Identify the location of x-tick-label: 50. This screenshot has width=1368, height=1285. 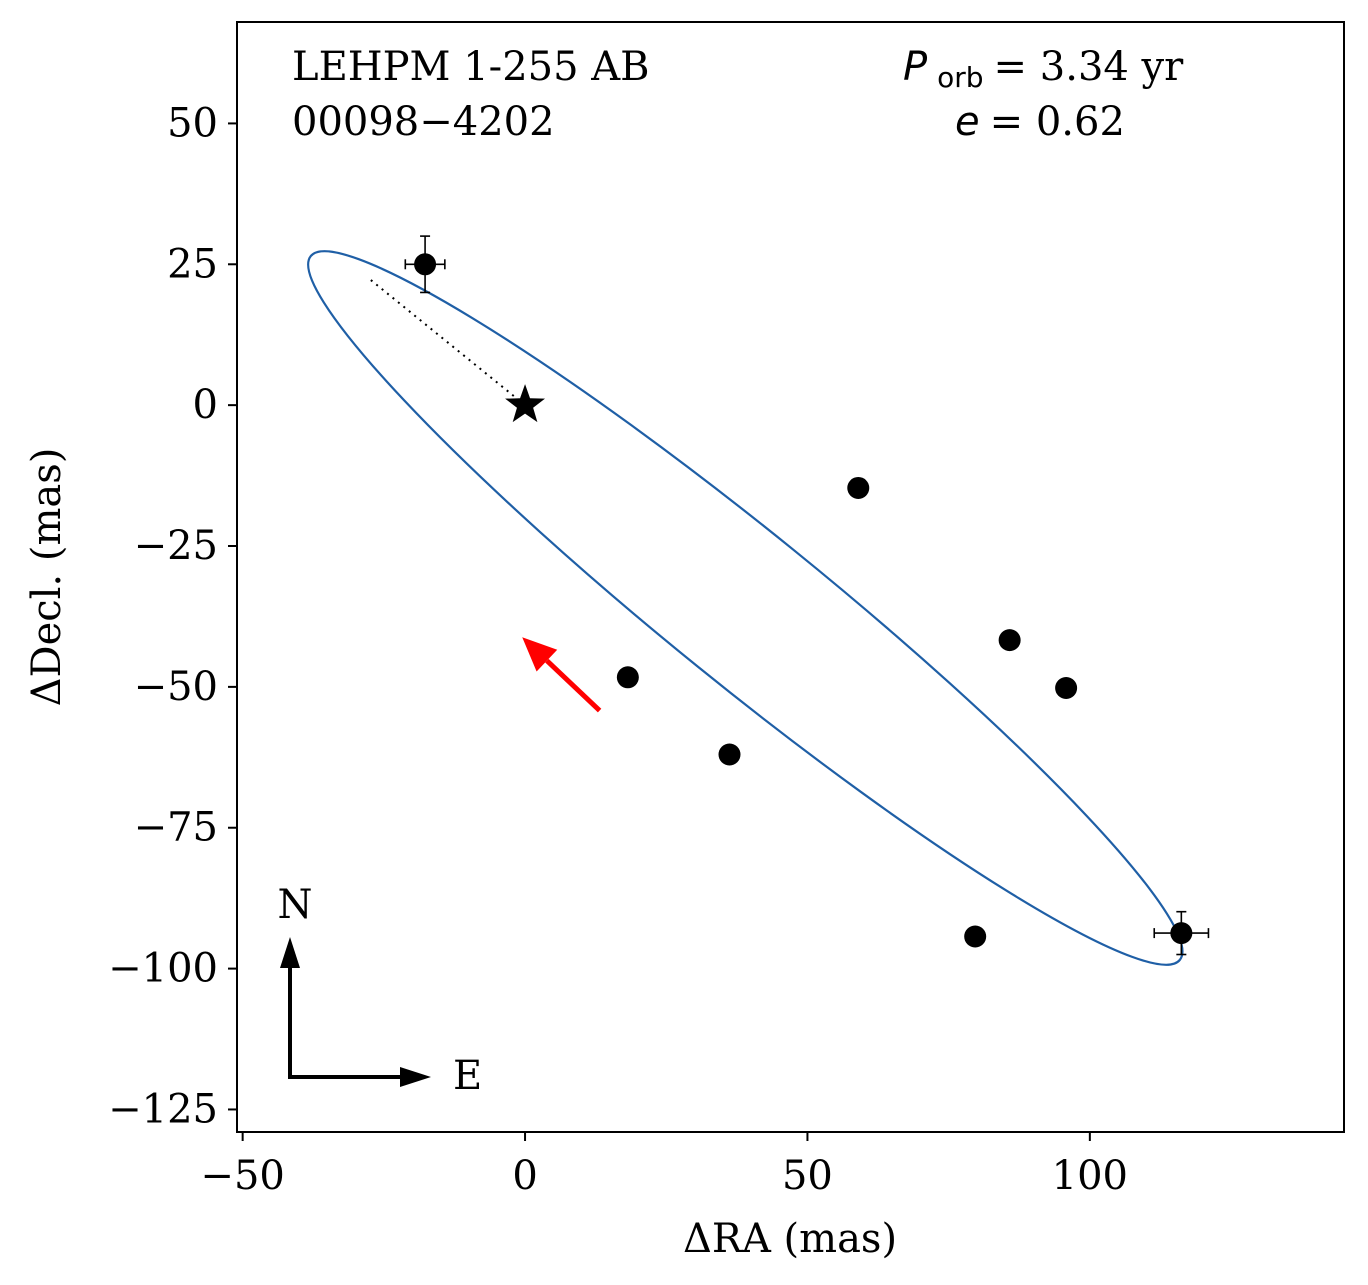
(807, 1176).